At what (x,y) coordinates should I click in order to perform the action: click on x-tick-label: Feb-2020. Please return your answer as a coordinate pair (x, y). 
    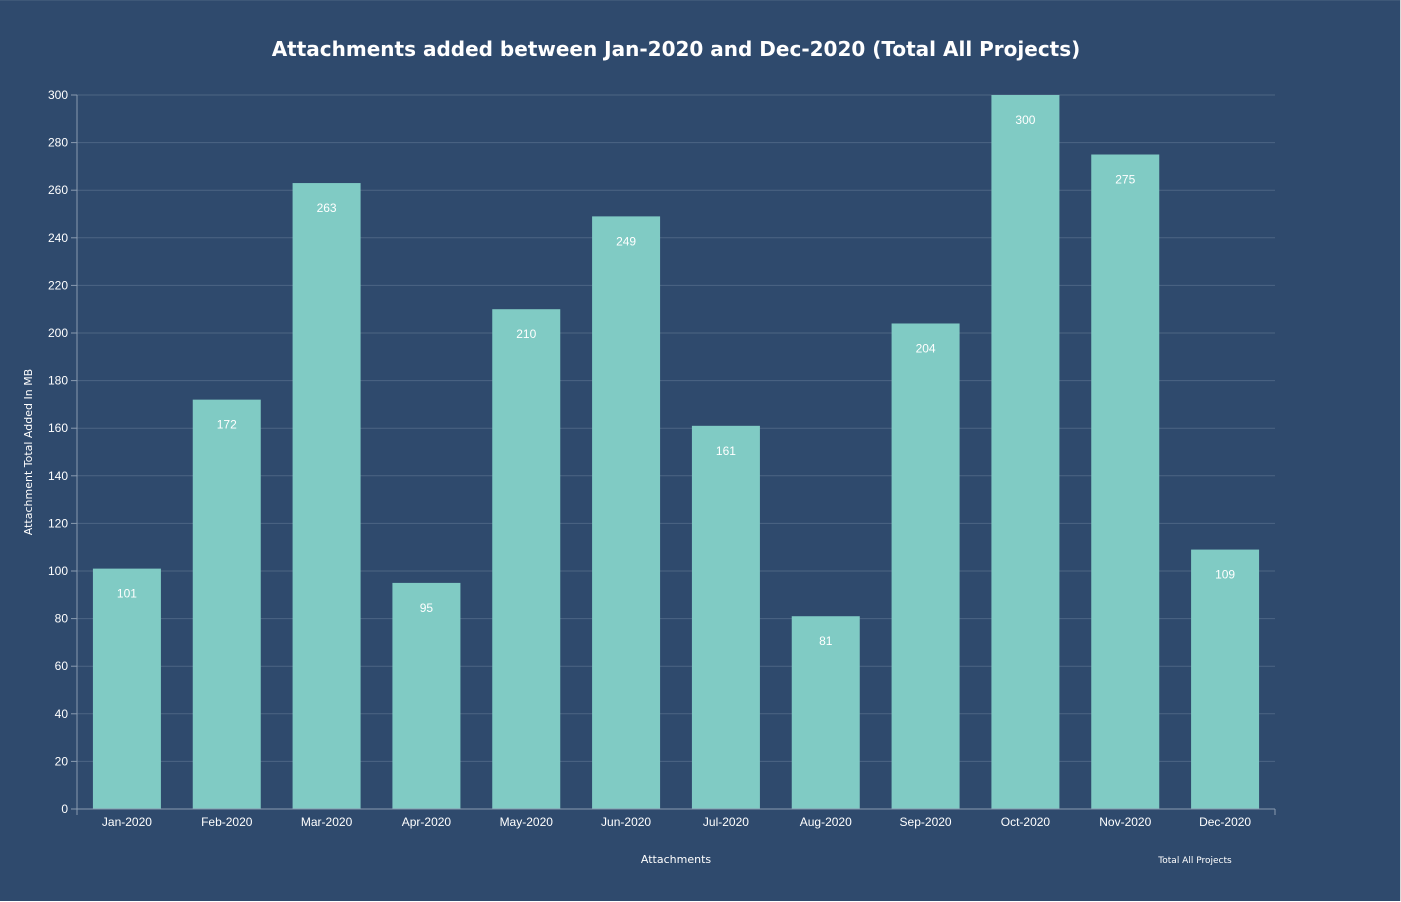
    Looking at the image, I should click on (227, 822).